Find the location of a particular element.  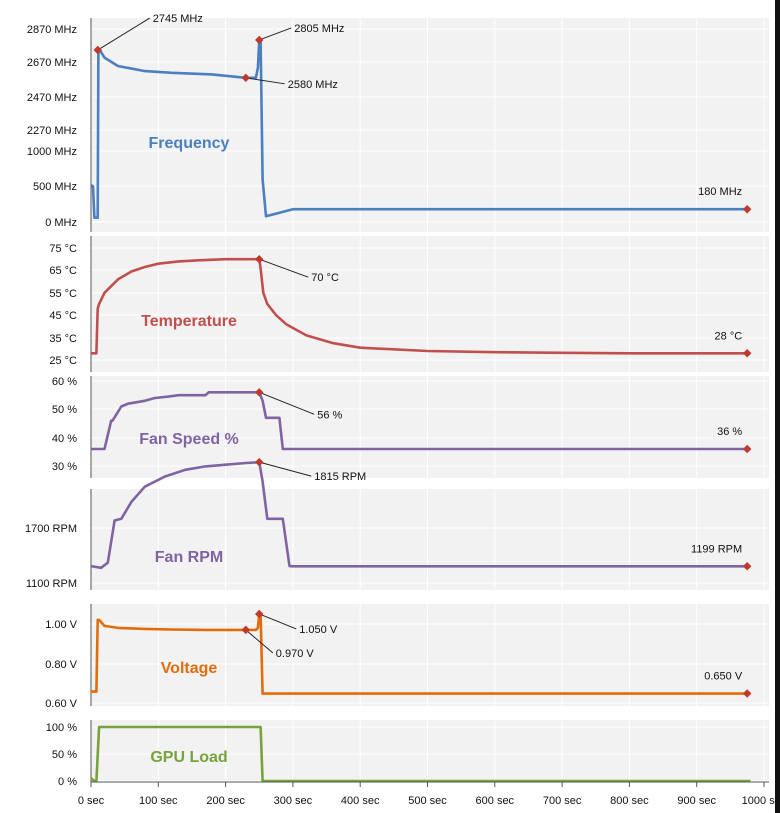

y-tick-label: 40 % is located at coordinates (64, 439).